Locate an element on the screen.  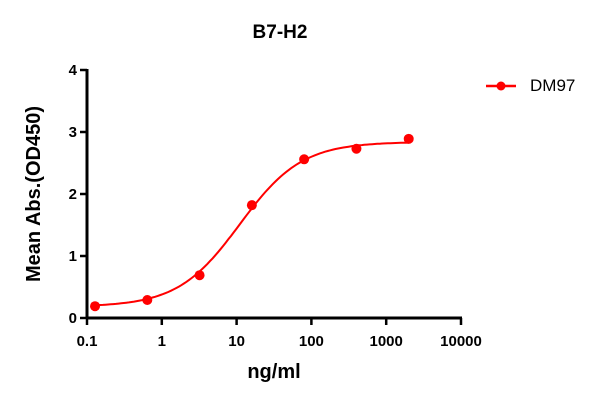
x-tick-label: 10000 is located at coordinates (461, 341).